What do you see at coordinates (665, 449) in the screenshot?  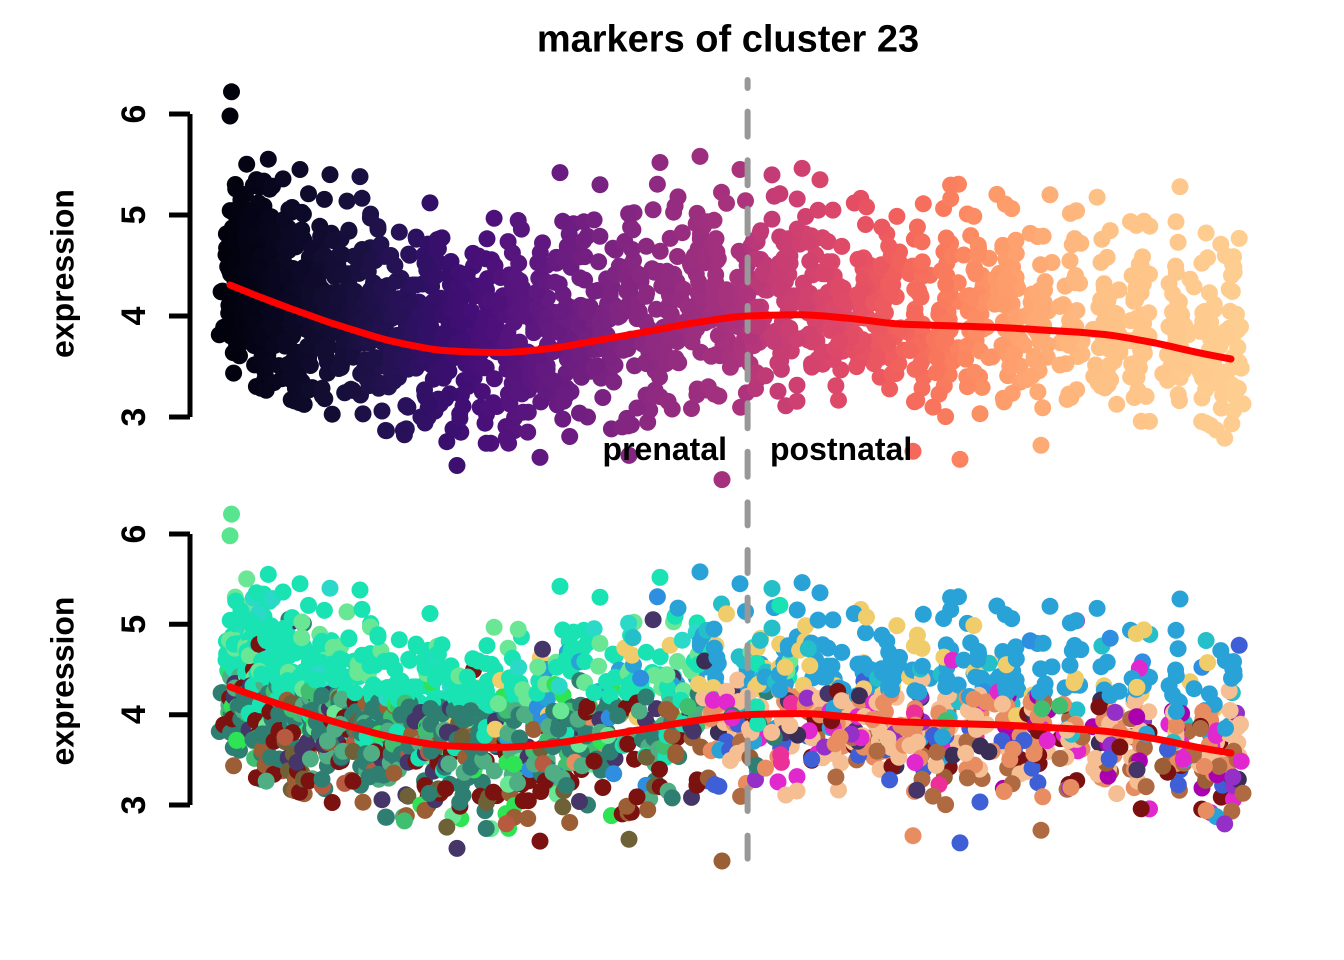 I see `svg-text: prenatal` at bounding box center [665, 449].